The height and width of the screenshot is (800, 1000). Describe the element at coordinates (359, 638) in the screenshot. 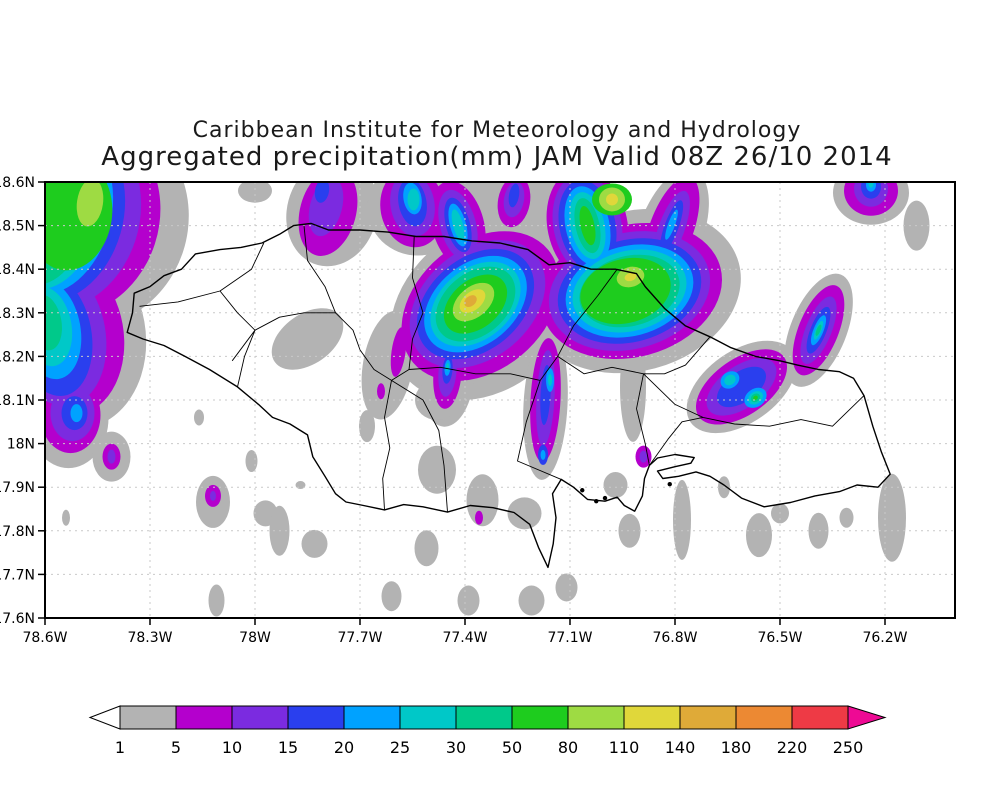

I see `lon-tick-label: 77.7W` at that location.